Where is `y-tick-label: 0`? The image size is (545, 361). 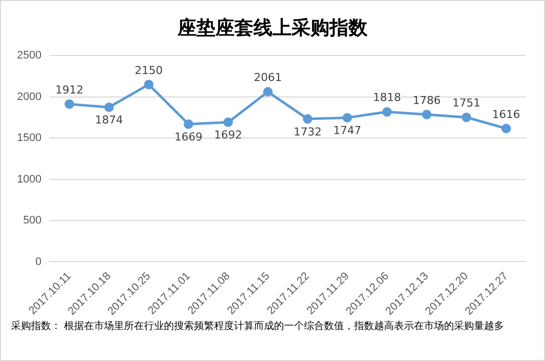
y-tick-label: 0 is located at coordinates (38, 262).